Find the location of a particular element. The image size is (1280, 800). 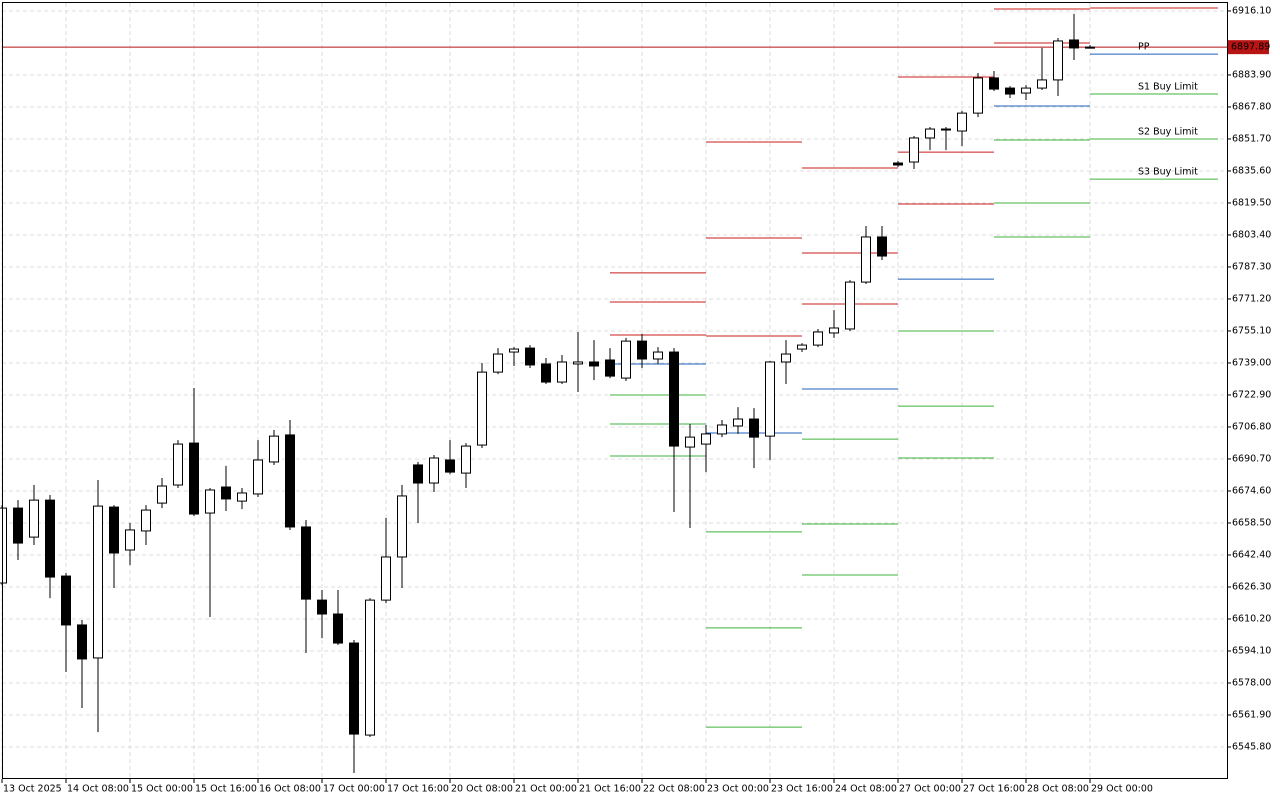

y-tick-label: 6916.10 is located at coordinates (1251, 10).